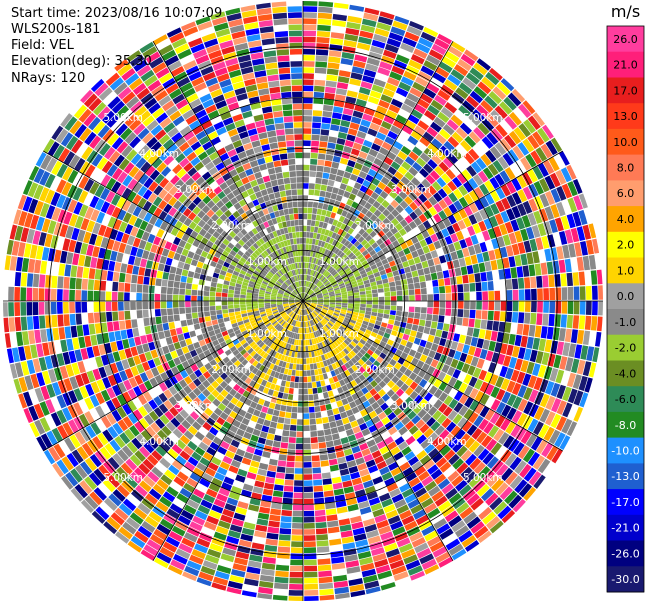  I want to click on colorbar-tick-label: 2.0, so click(626, 245).